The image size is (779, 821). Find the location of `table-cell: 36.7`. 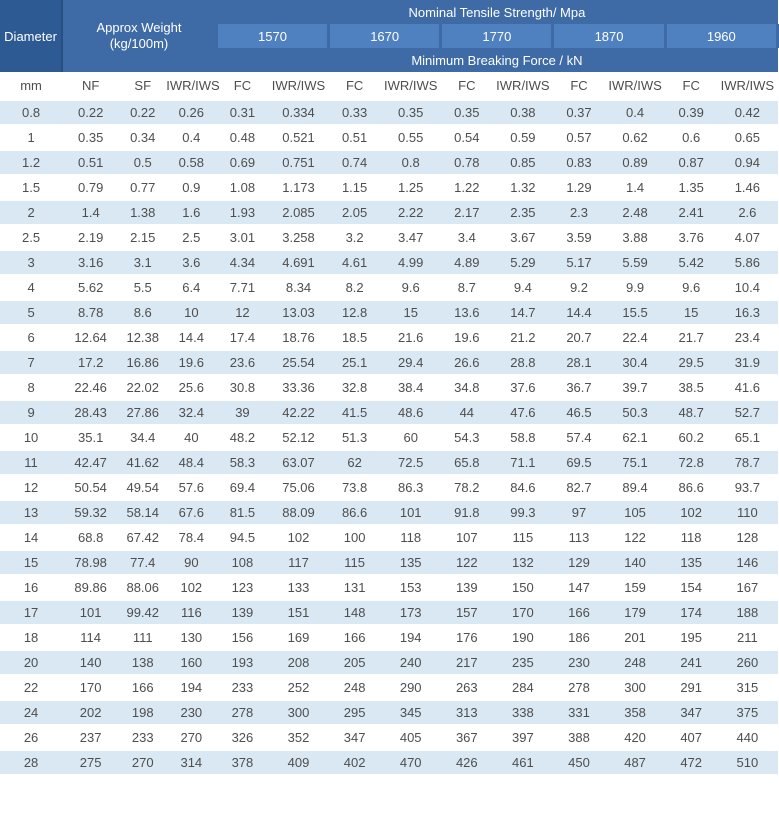

table-cell: 36.7 is located at coordinates (579, 388).